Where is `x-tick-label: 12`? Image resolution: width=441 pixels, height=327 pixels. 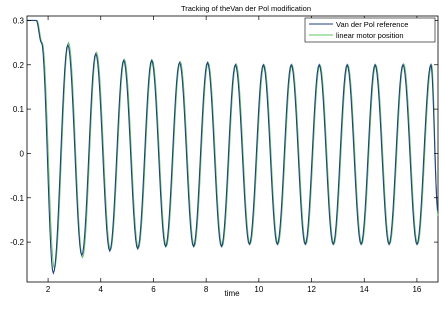
x-tick-label: 12 is located at coordinates (311, 289).